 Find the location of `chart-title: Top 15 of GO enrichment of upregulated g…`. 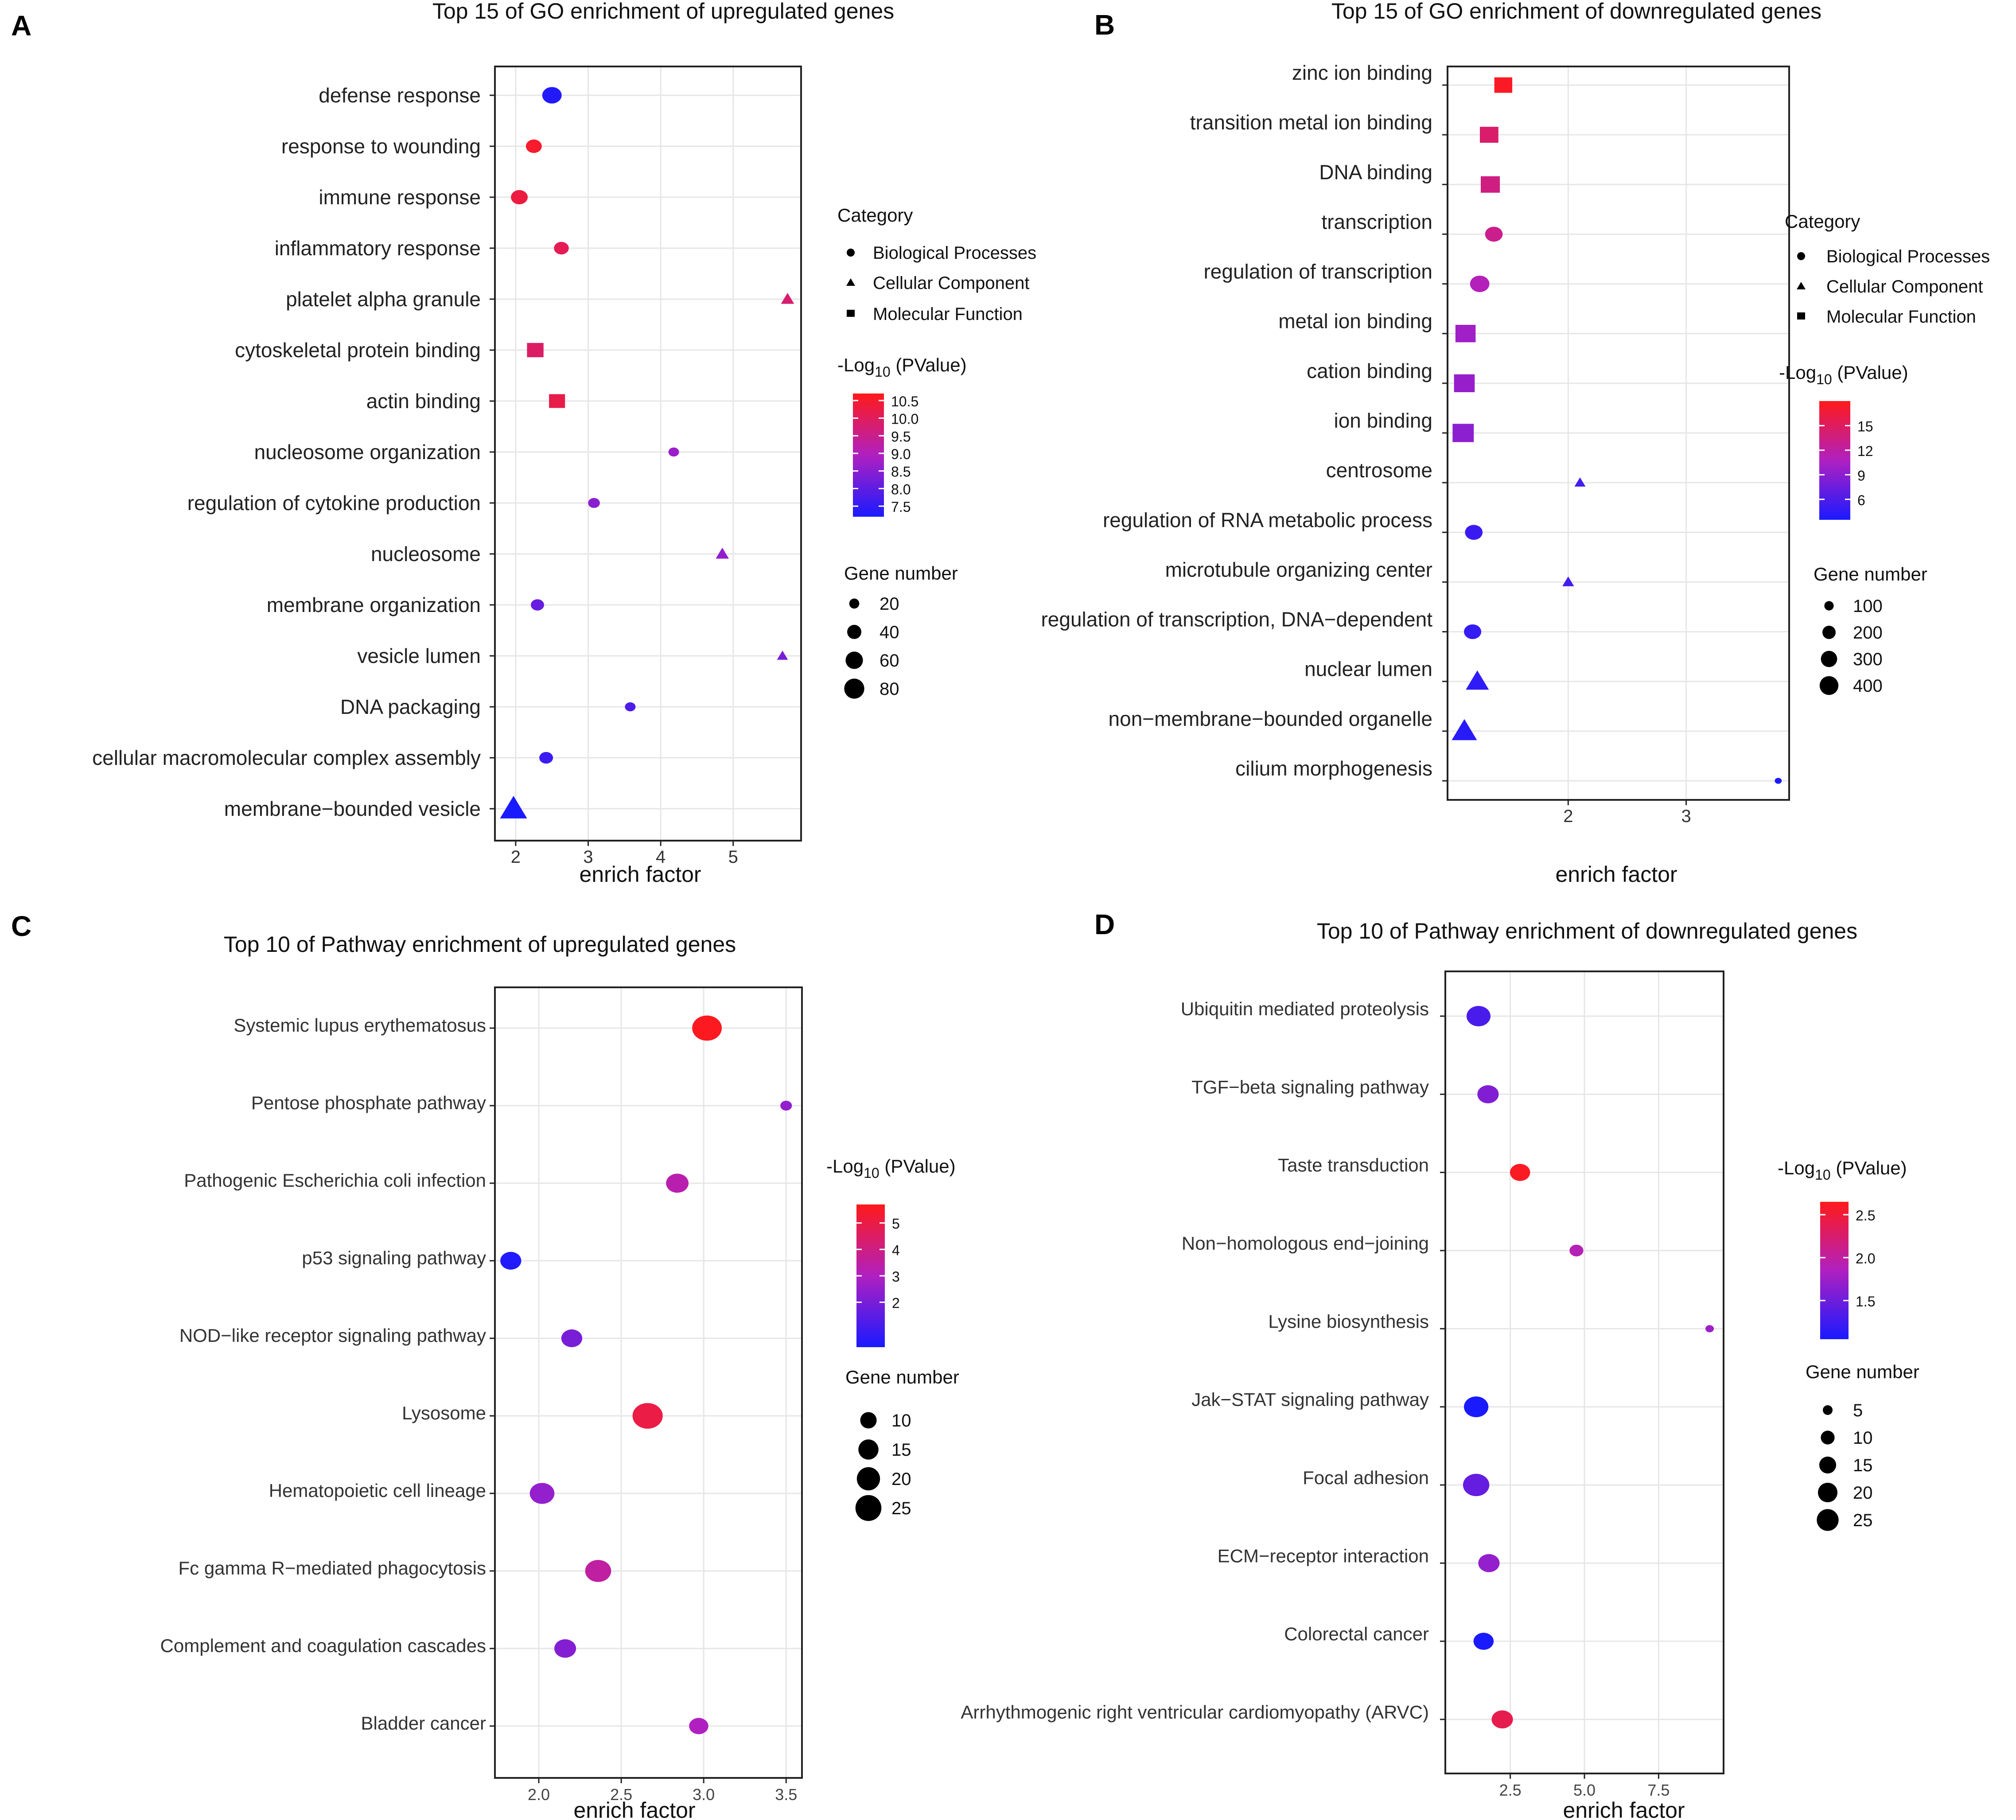

chart-title: Top 15 of GO enrichment of upregulated g… is located at coordinates (663, 11).